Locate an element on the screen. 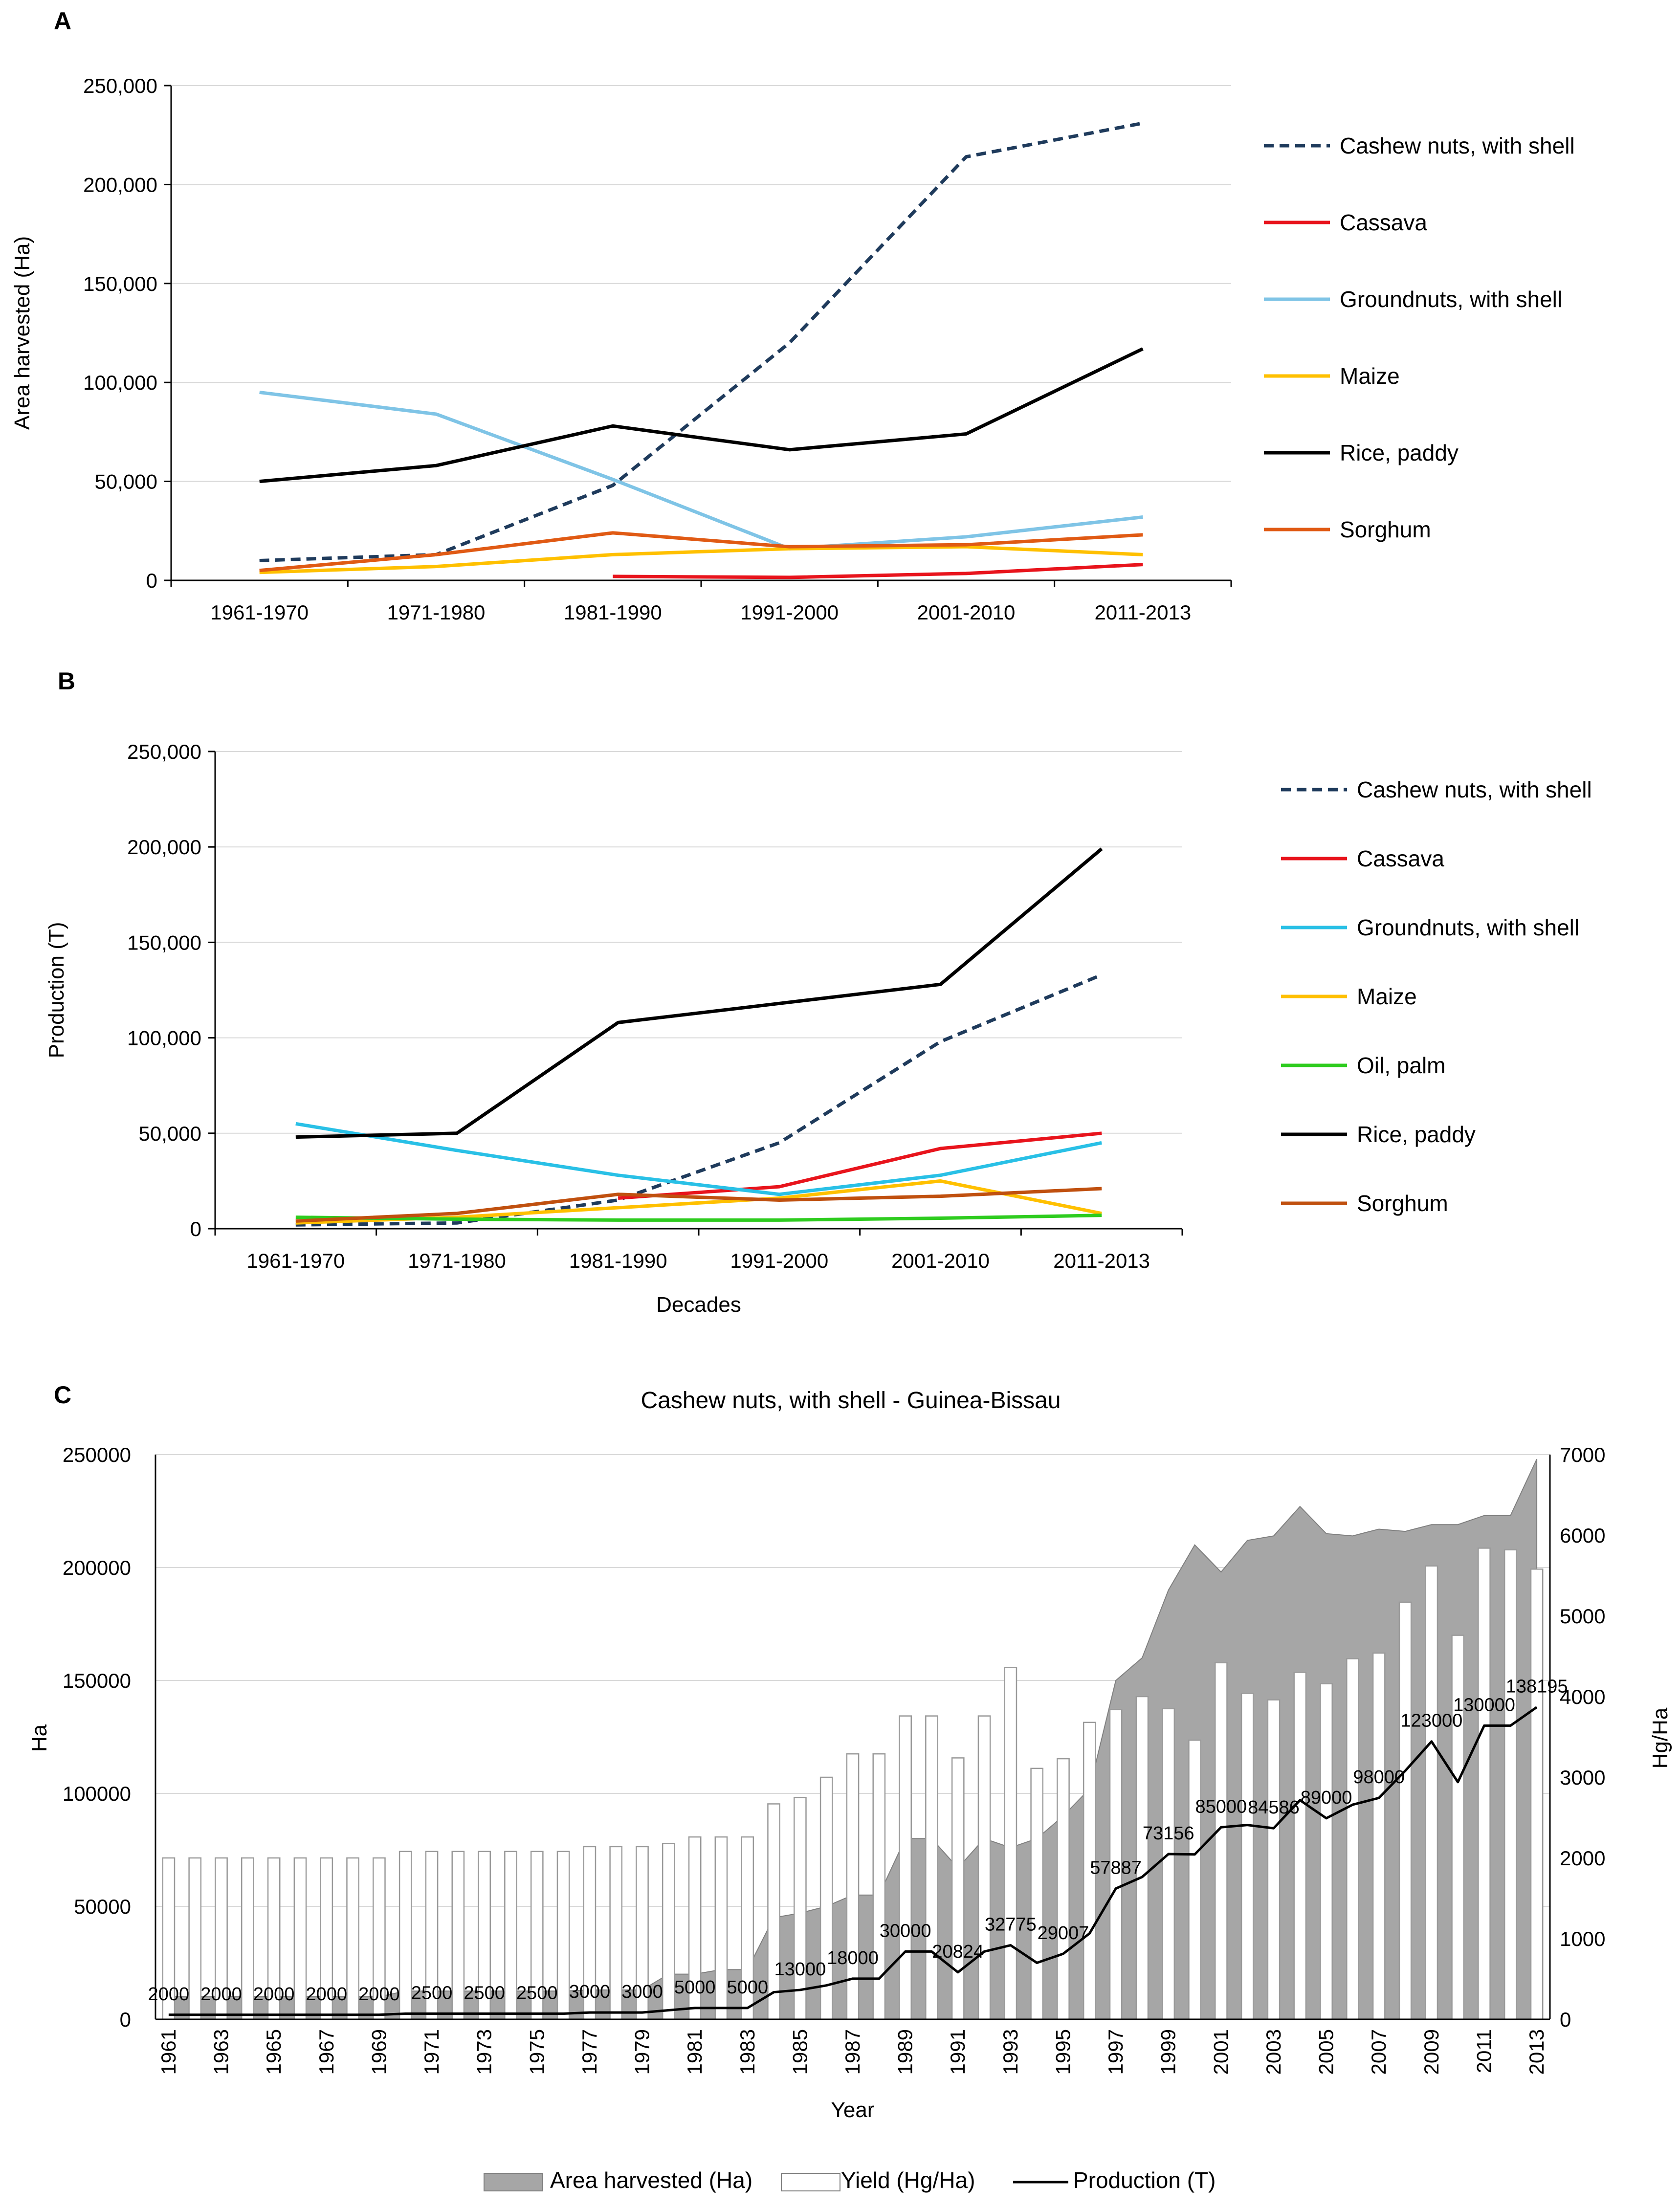 This screenshot has width=1680, height=2209. production-data-label: 57887 is located at coordinates (1116, 1868).